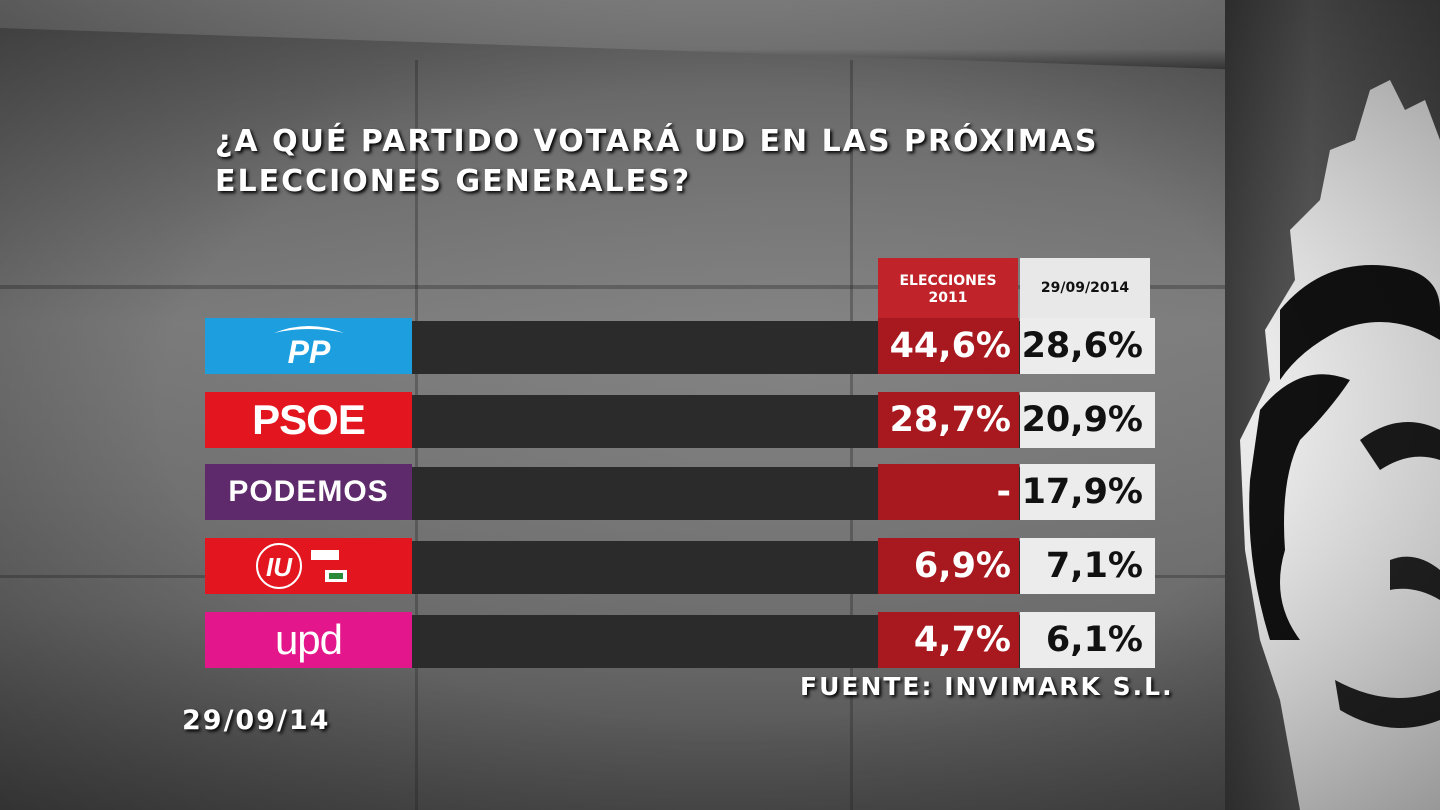 The height and width of the screenshot is (810, 1440). I want to click on value-2011-psoe: 28,7%, so click(948, 420).